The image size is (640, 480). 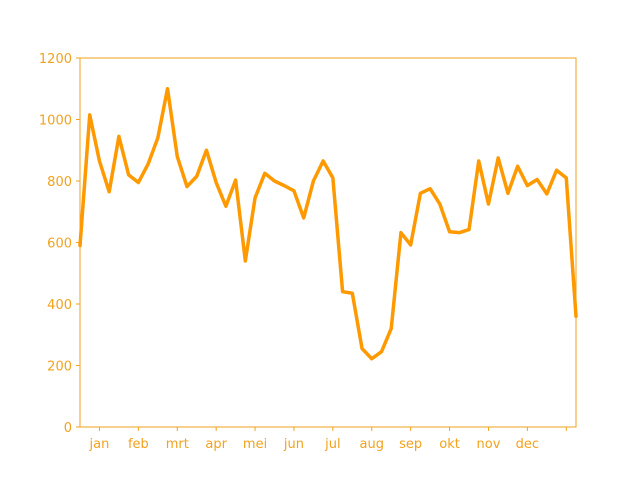 What do you see at coordinates (489, 444) in the screenshot?
I see `x-tick-label: nov` at bounding box center [489, 444].